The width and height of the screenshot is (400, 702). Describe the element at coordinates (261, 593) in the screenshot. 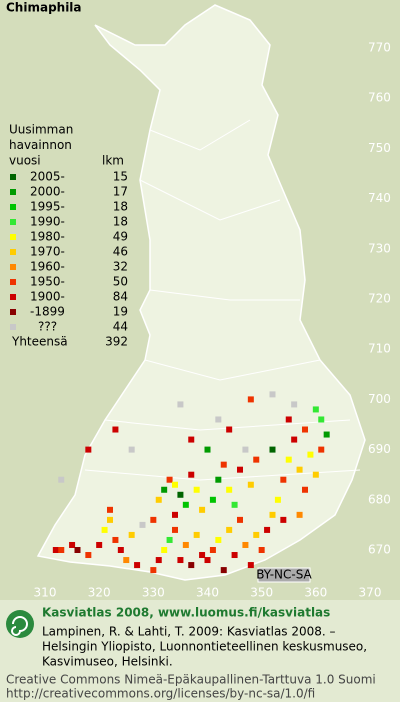

I see `x-grid-label: 350` at that location.